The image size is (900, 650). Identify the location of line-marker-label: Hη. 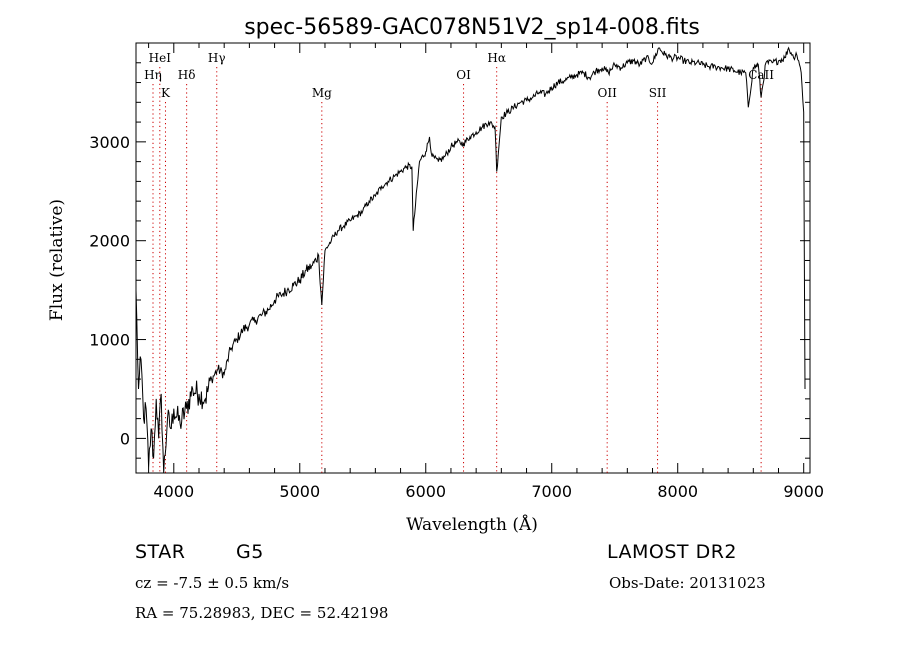
(153, 75).